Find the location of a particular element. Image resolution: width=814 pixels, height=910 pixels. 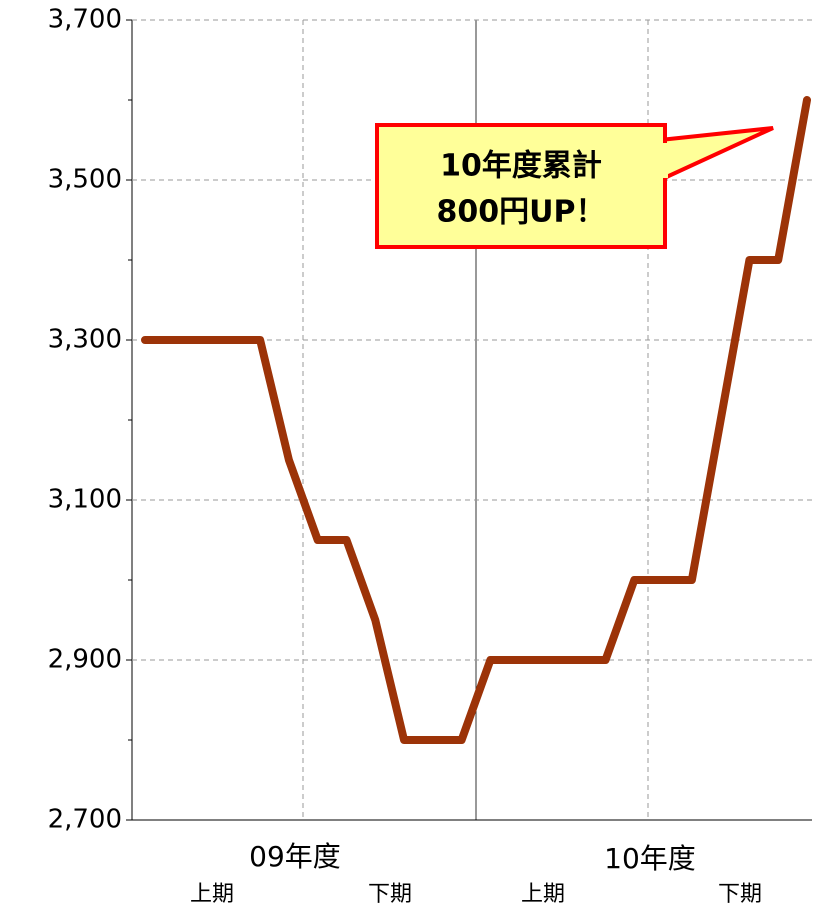

y-tick-label: 2,900 is located at coordinates (85, 660).